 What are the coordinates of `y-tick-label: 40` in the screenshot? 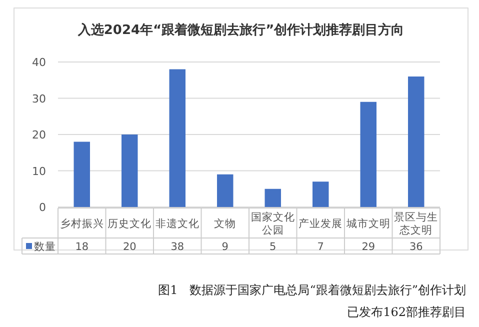 It's located at (39, 62).